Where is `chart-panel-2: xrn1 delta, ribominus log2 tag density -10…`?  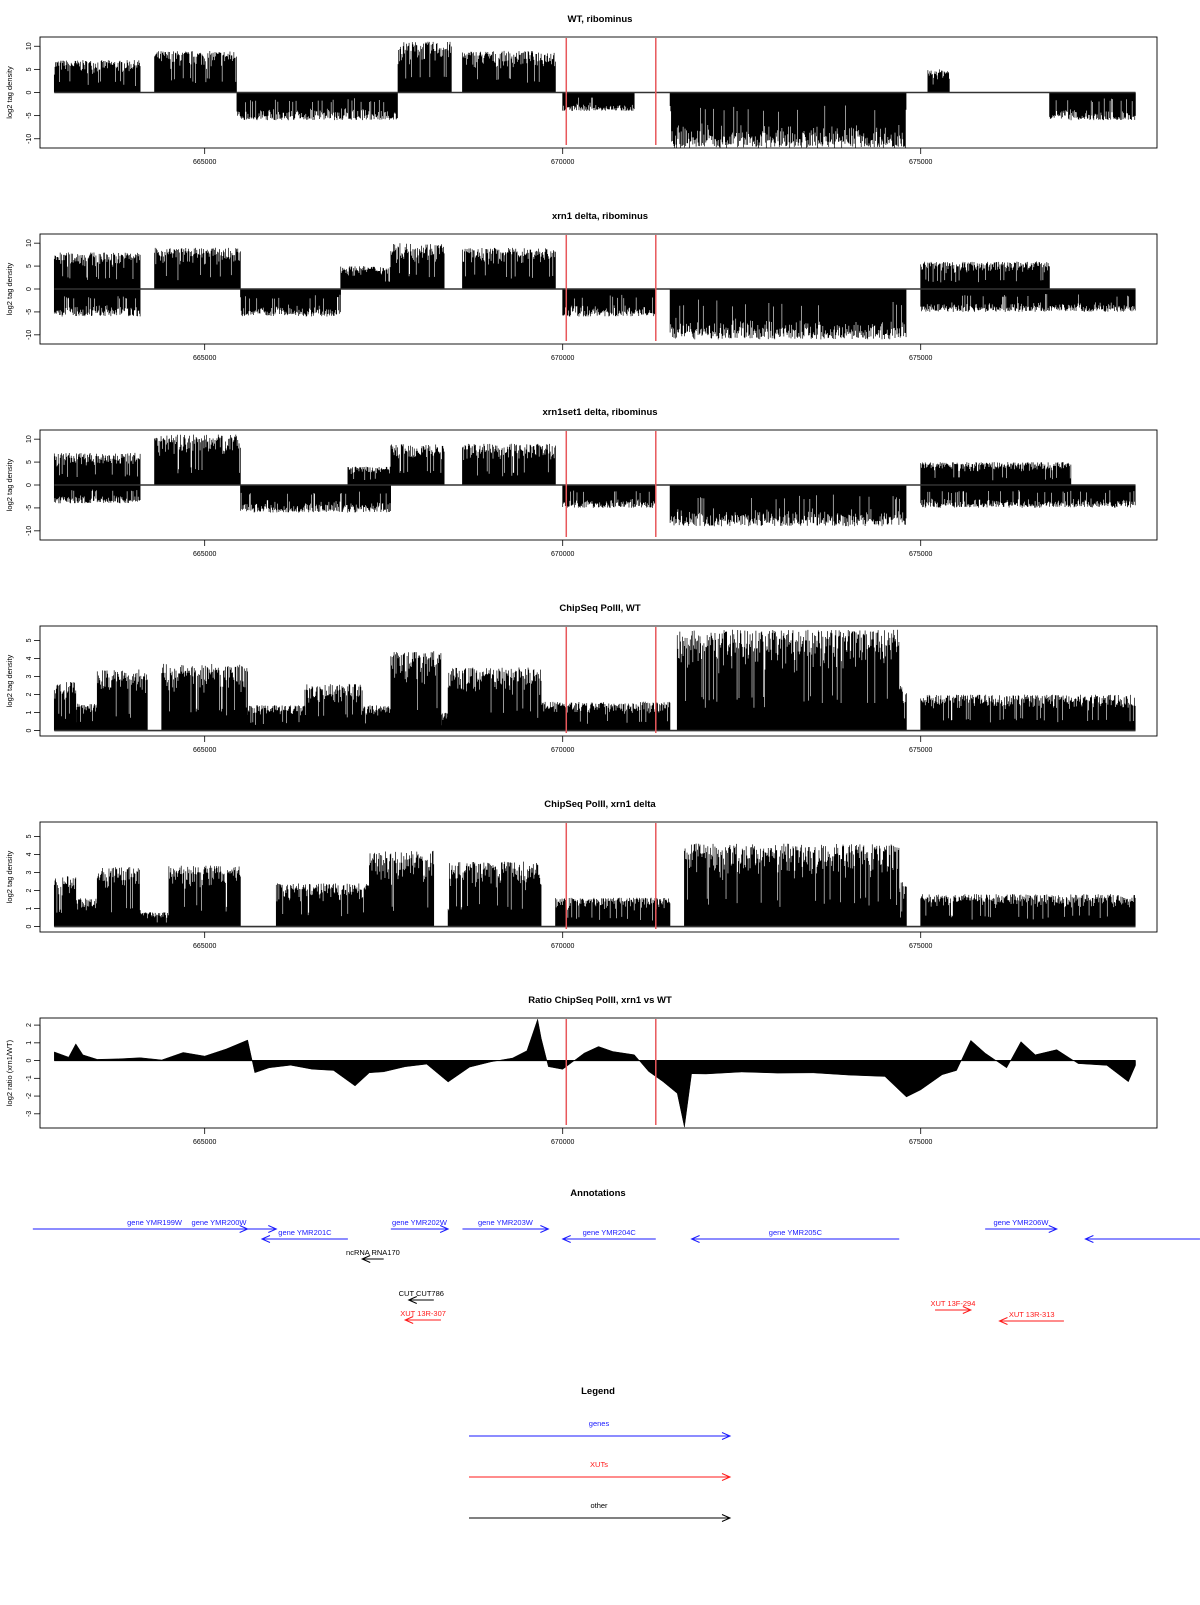 chart-panel-2: xrn1 delta, ribominus log2 tag density -10… is located at coordinates (581, 286).